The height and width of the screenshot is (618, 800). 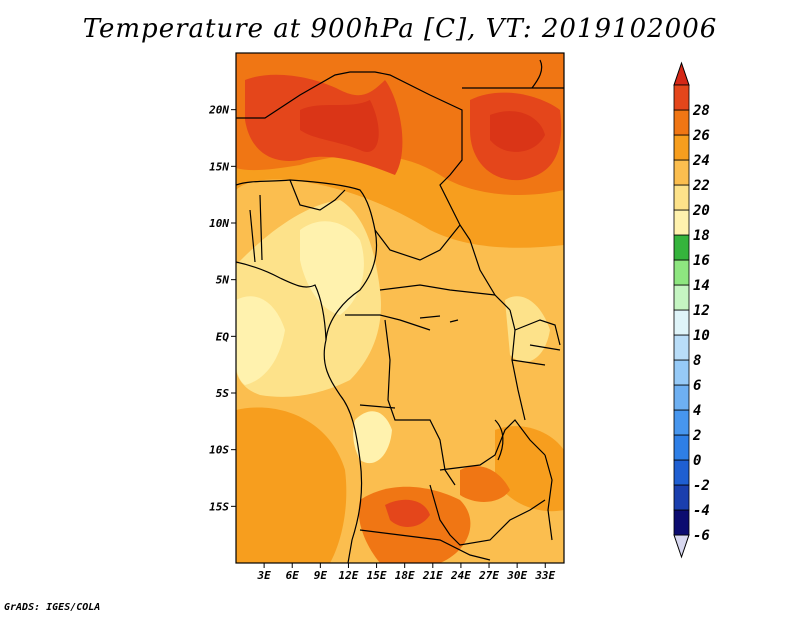 I want to click on lat-tick-label: 15N, so click(x=219, y=166).